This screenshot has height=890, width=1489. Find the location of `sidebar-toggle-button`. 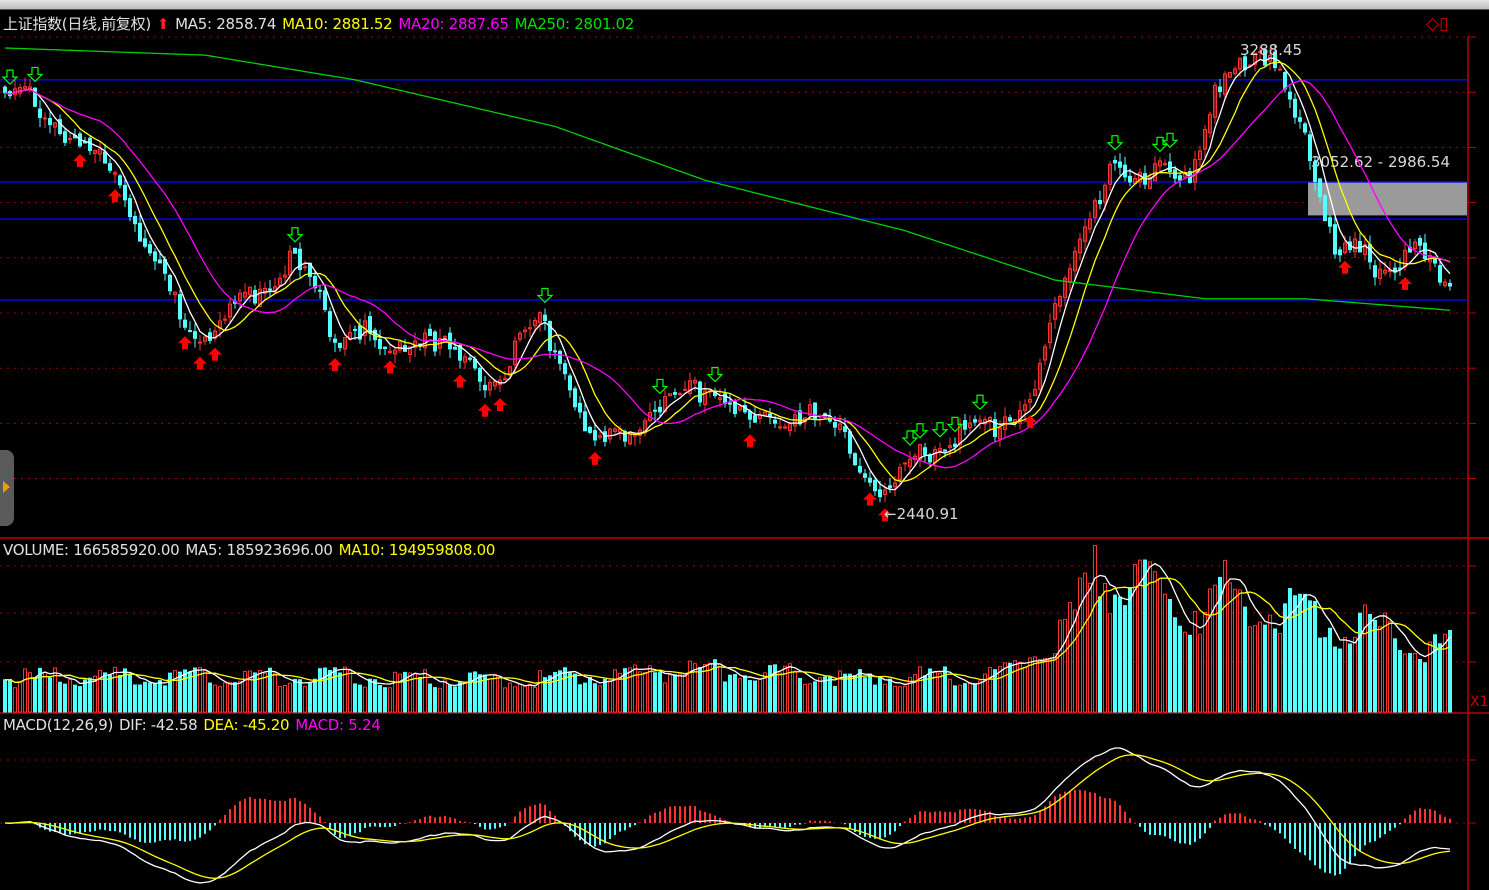

sidebar-toggle-button is located at coordinates (7, 488).